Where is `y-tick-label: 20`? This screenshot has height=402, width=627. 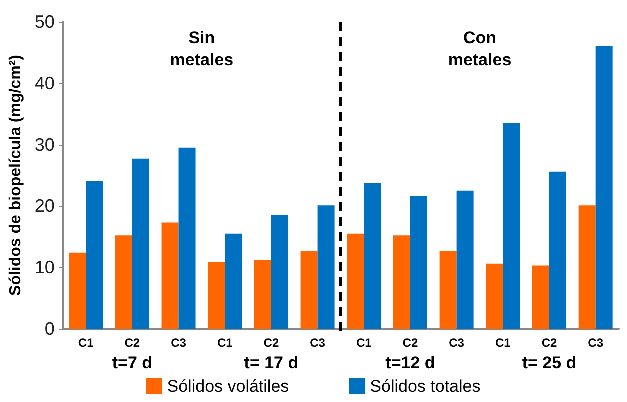
y-tick-label: 20 is located at coordinates (44, 206).